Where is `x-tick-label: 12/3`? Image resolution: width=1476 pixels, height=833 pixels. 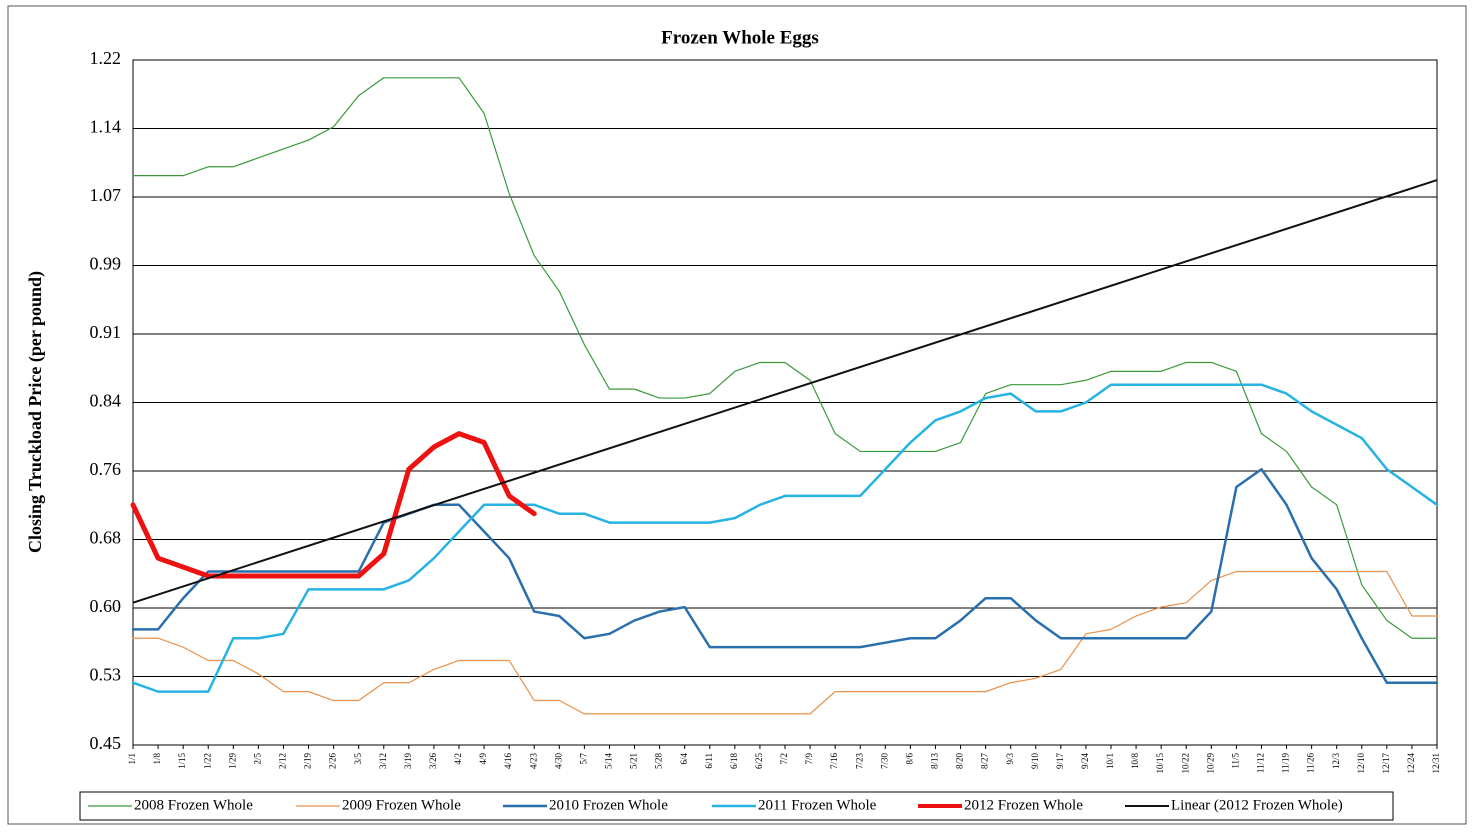
x-tick-label: 12/3 is located at coordinates (1336, 761).